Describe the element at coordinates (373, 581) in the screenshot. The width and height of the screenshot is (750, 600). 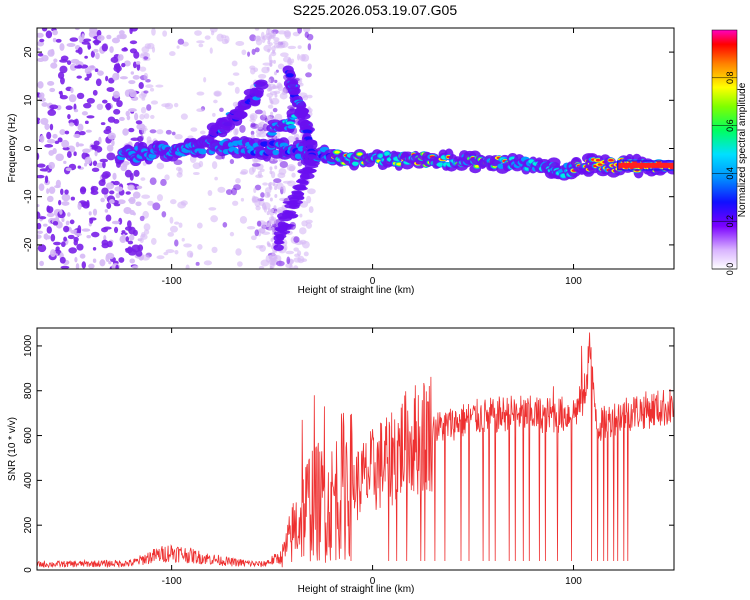
I see `snr-x-tick-label: 0` at that location.